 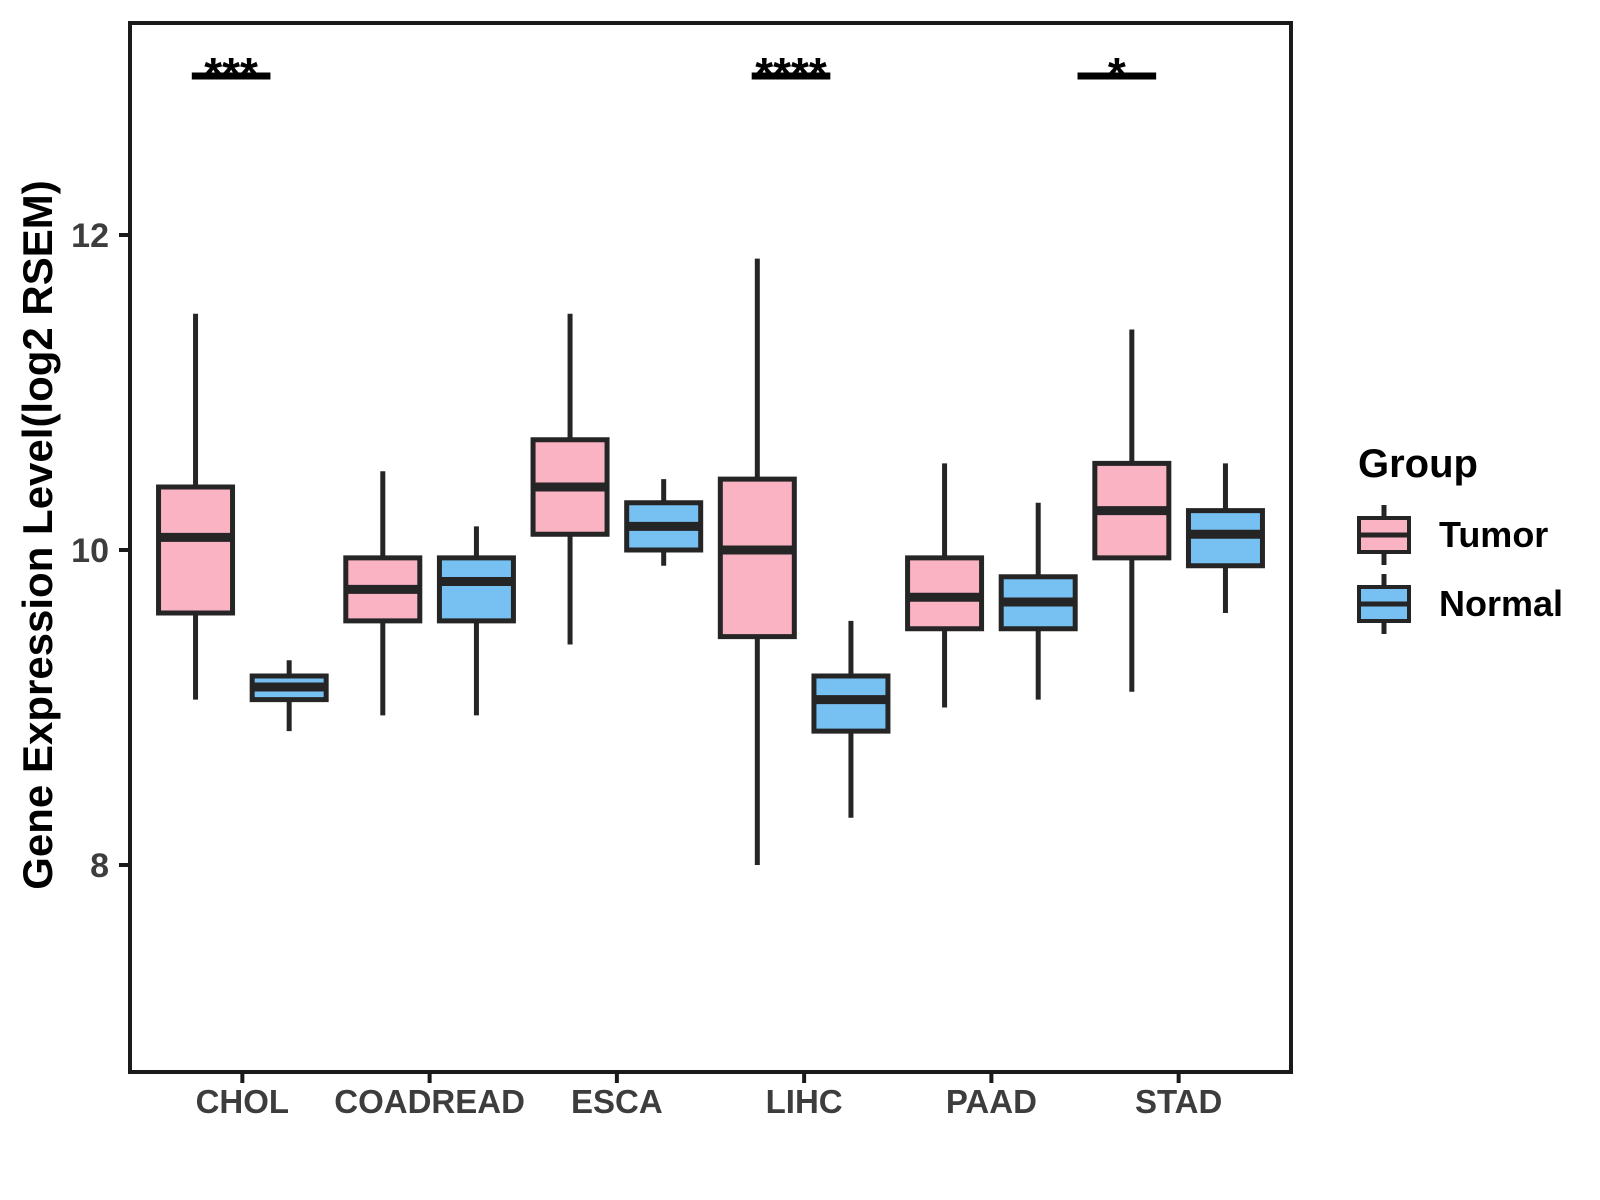 What do you see at coordinates (1384, 535) in the screenshot?
I see `legend-key-tumor-boxplot-icon` at bounding box center [1384, 535].